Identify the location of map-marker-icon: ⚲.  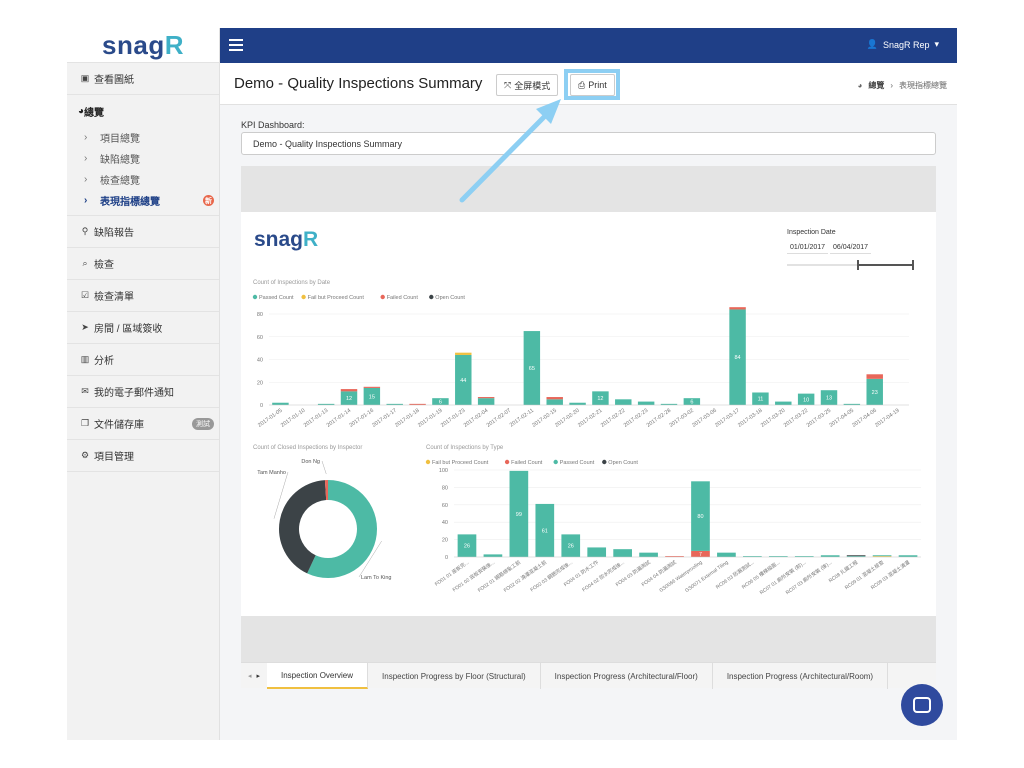
(85, 231).